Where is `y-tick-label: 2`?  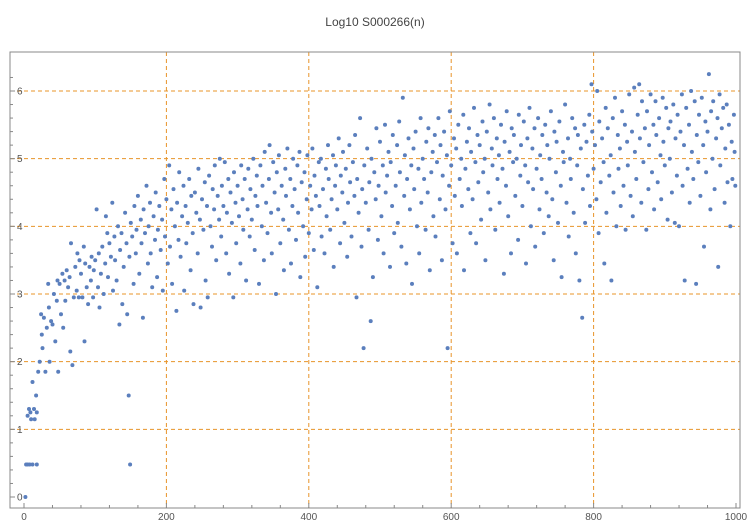 y-tick-label: 2 is located at coordinates (20, 362).